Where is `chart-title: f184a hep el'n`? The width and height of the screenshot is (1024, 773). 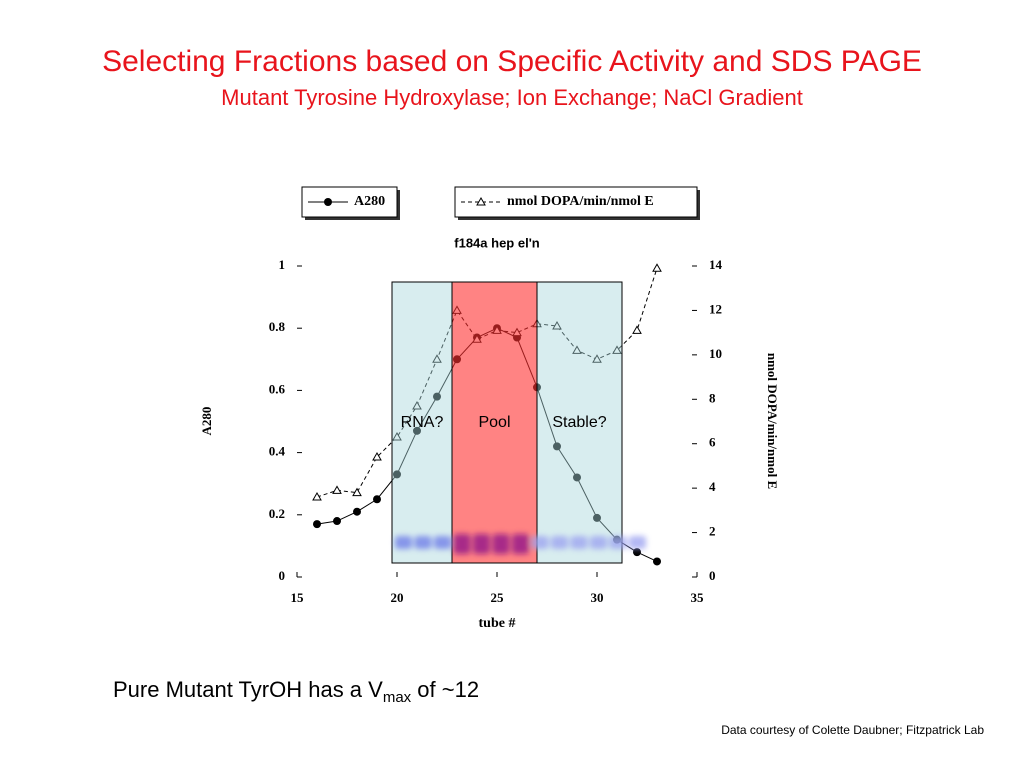 chart-title: f184a hep el'n is located at coordinates (497, 242).